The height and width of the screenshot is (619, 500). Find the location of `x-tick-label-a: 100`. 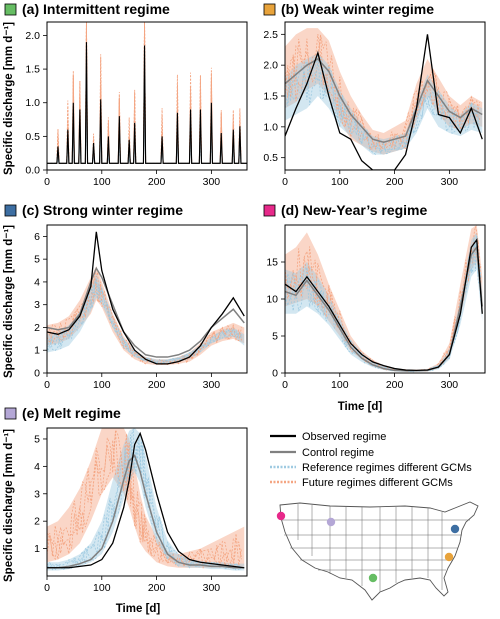

x-tick-label-a: 100 is located at coordinates (102, 182).